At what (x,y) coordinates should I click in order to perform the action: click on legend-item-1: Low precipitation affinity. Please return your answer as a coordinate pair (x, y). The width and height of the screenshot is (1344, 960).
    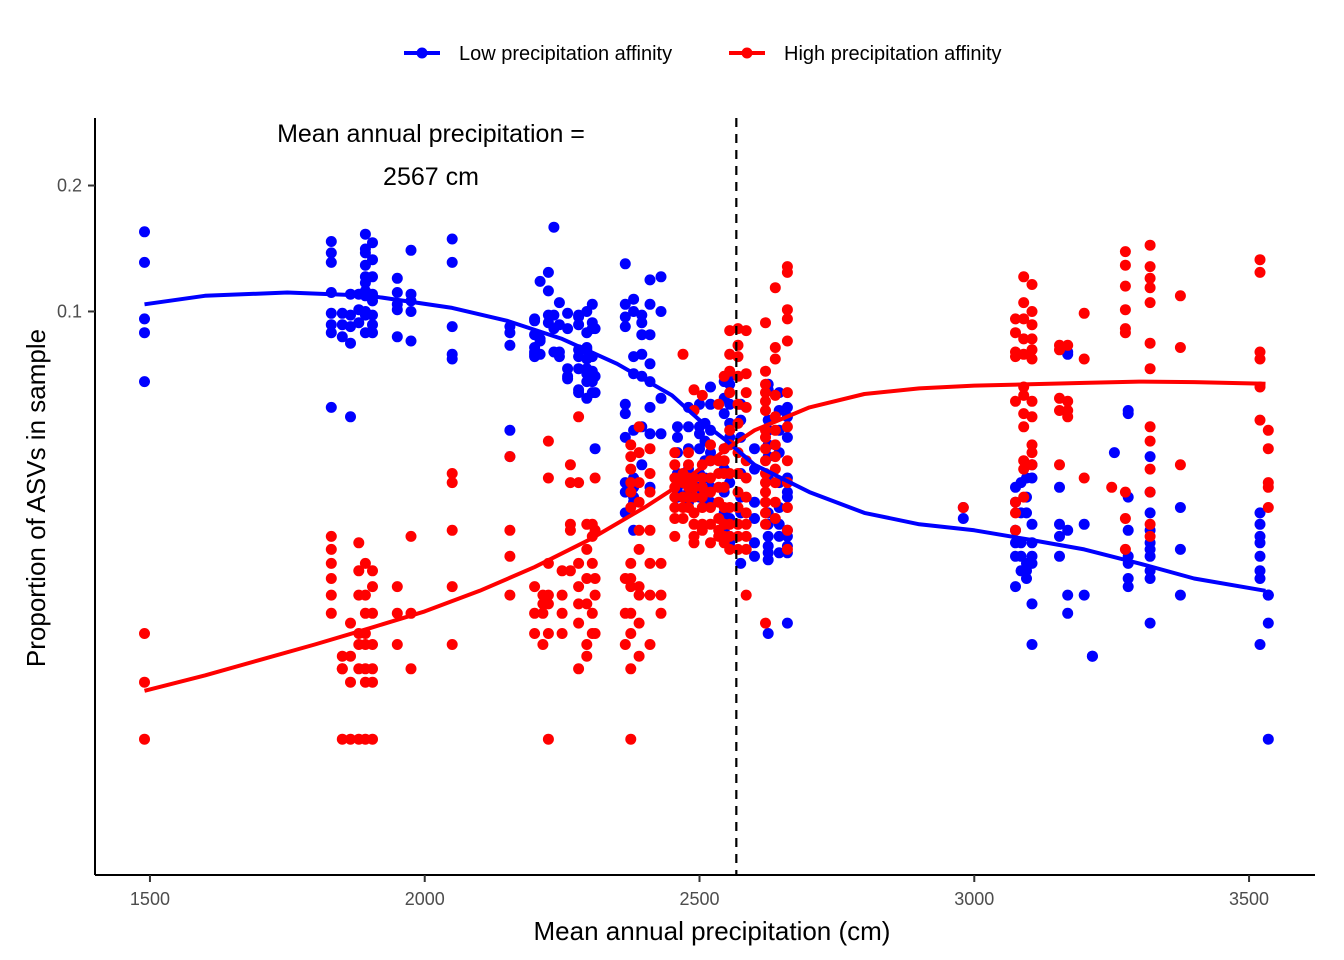
    Looking at the image, I should click on (538, 54).